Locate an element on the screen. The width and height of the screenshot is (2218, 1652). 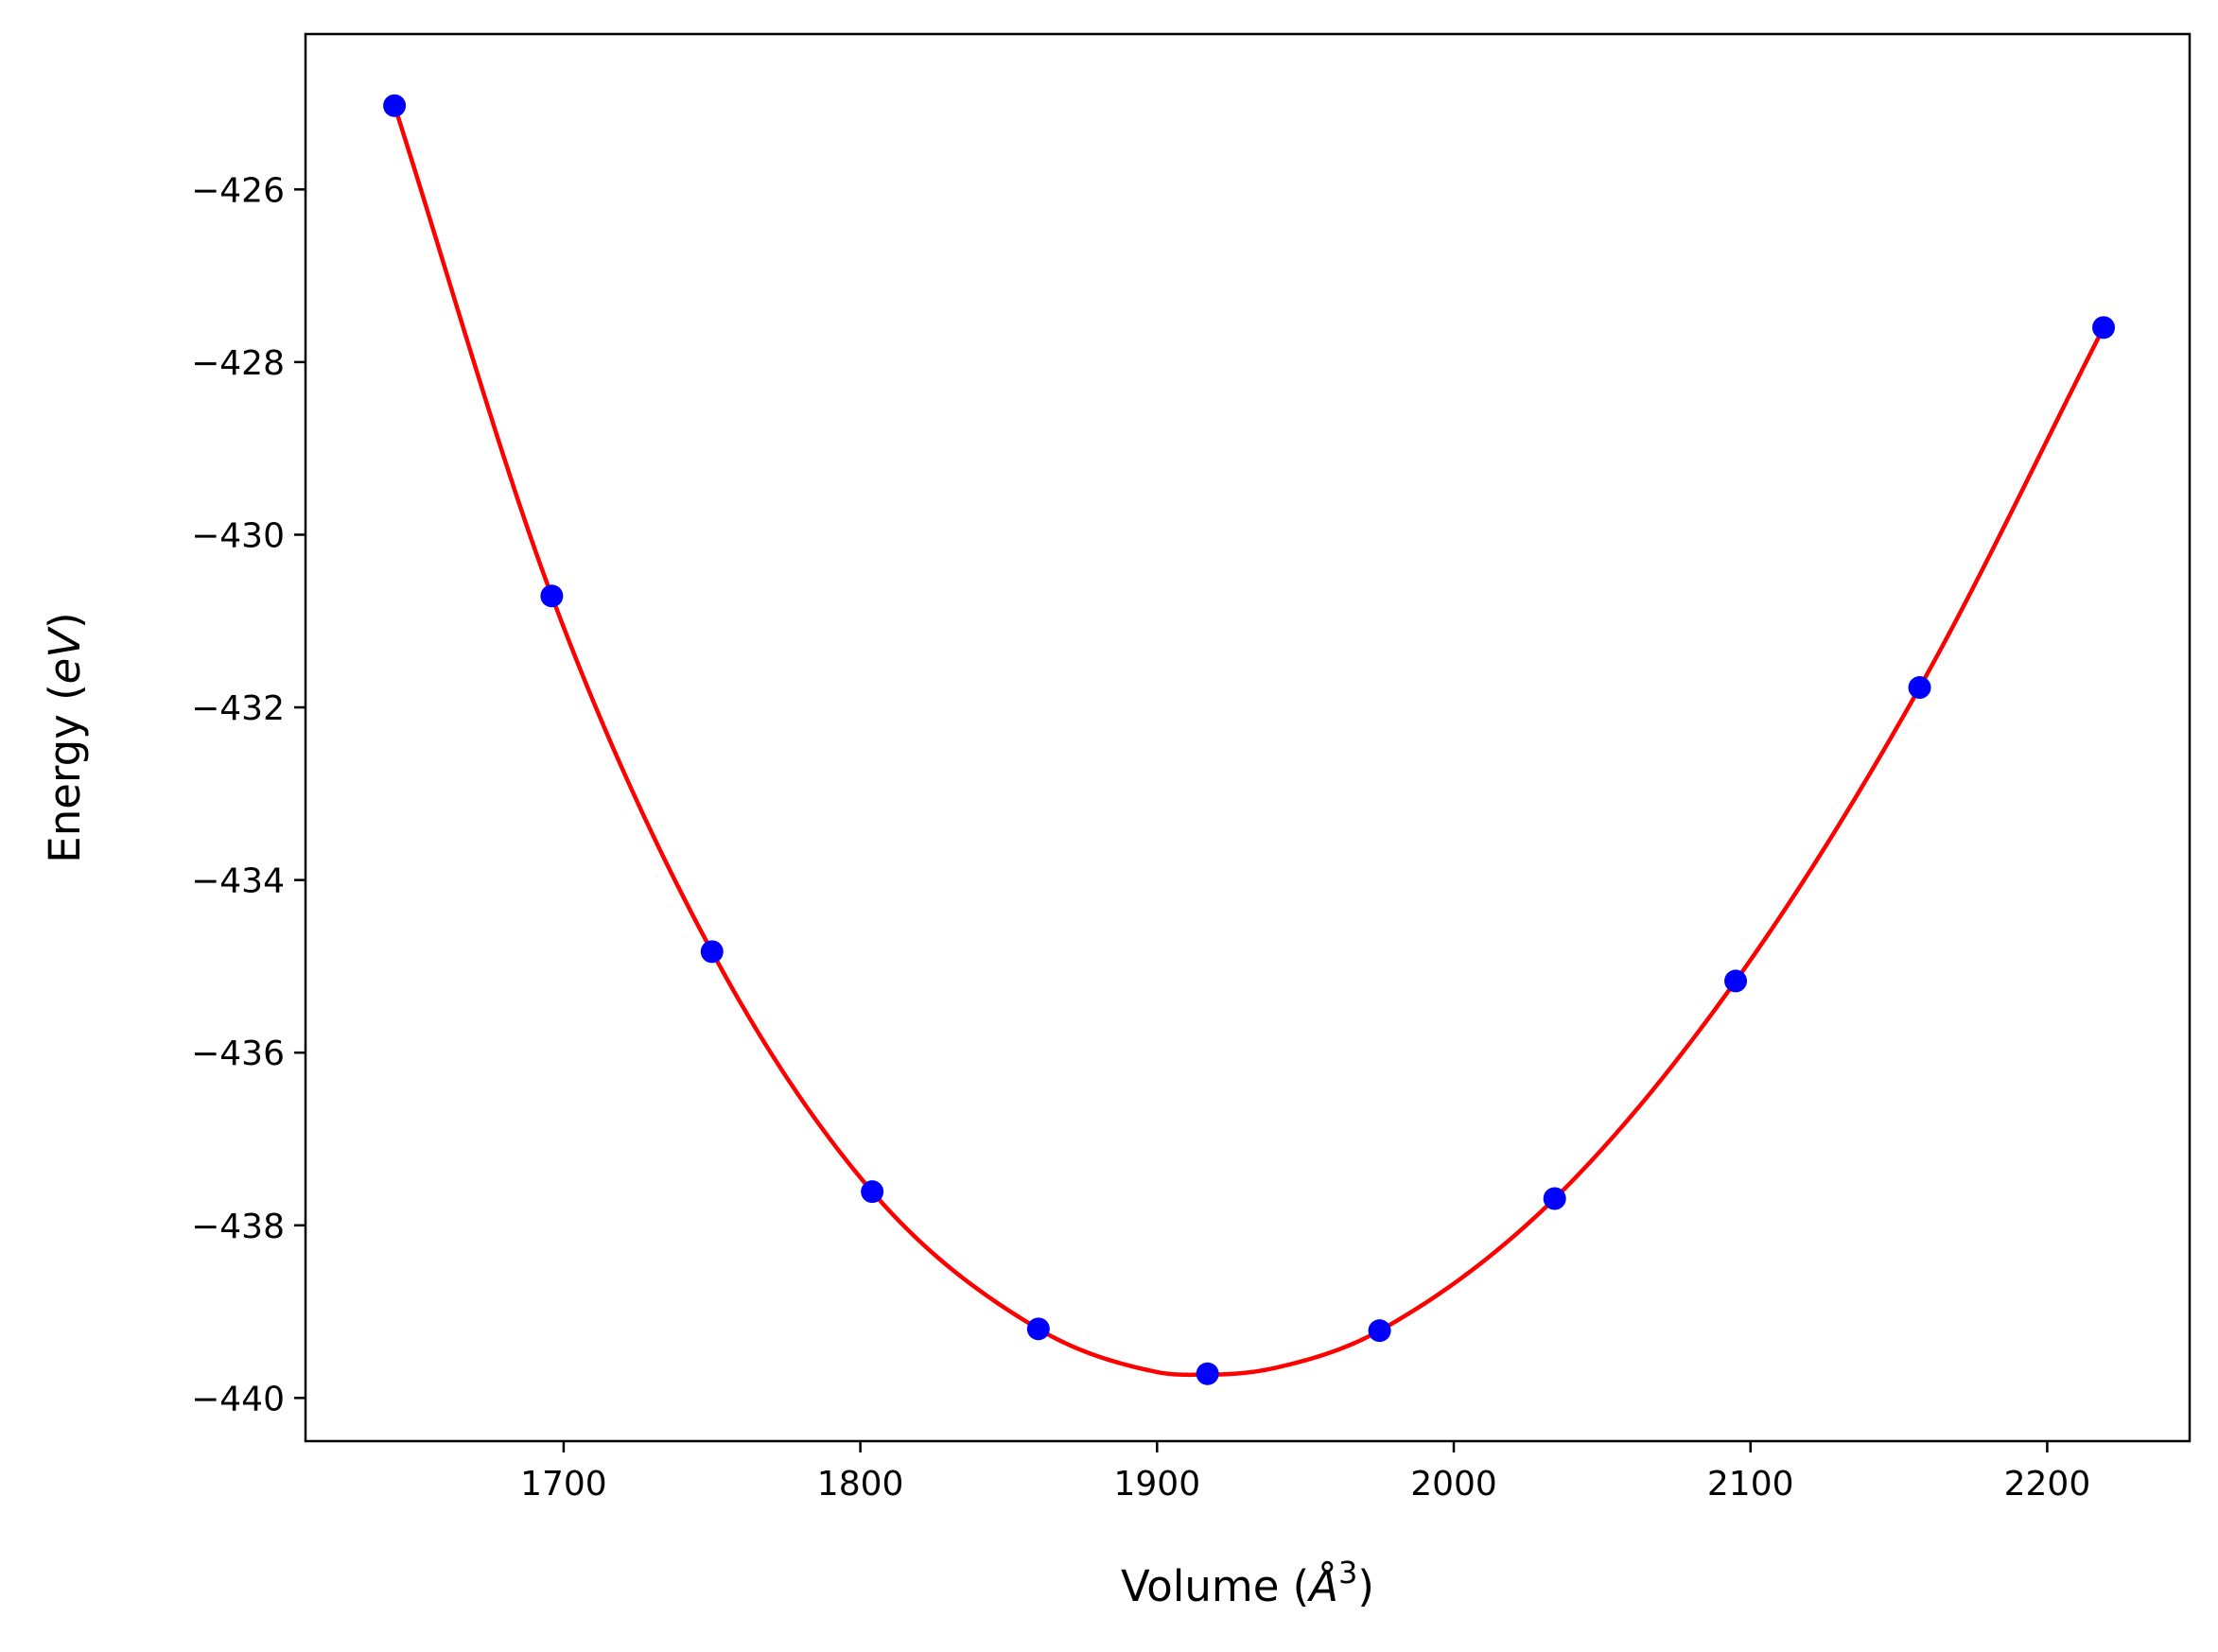
x-tick-label: 1900 is located at coordinates (1157, 1485).